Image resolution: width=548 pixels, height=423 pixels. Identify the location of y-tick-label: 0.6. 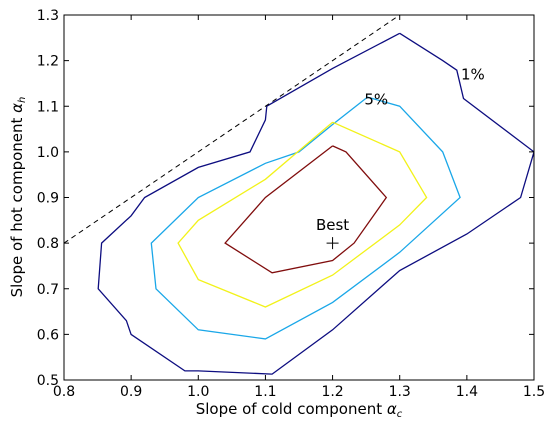
(48, 335).